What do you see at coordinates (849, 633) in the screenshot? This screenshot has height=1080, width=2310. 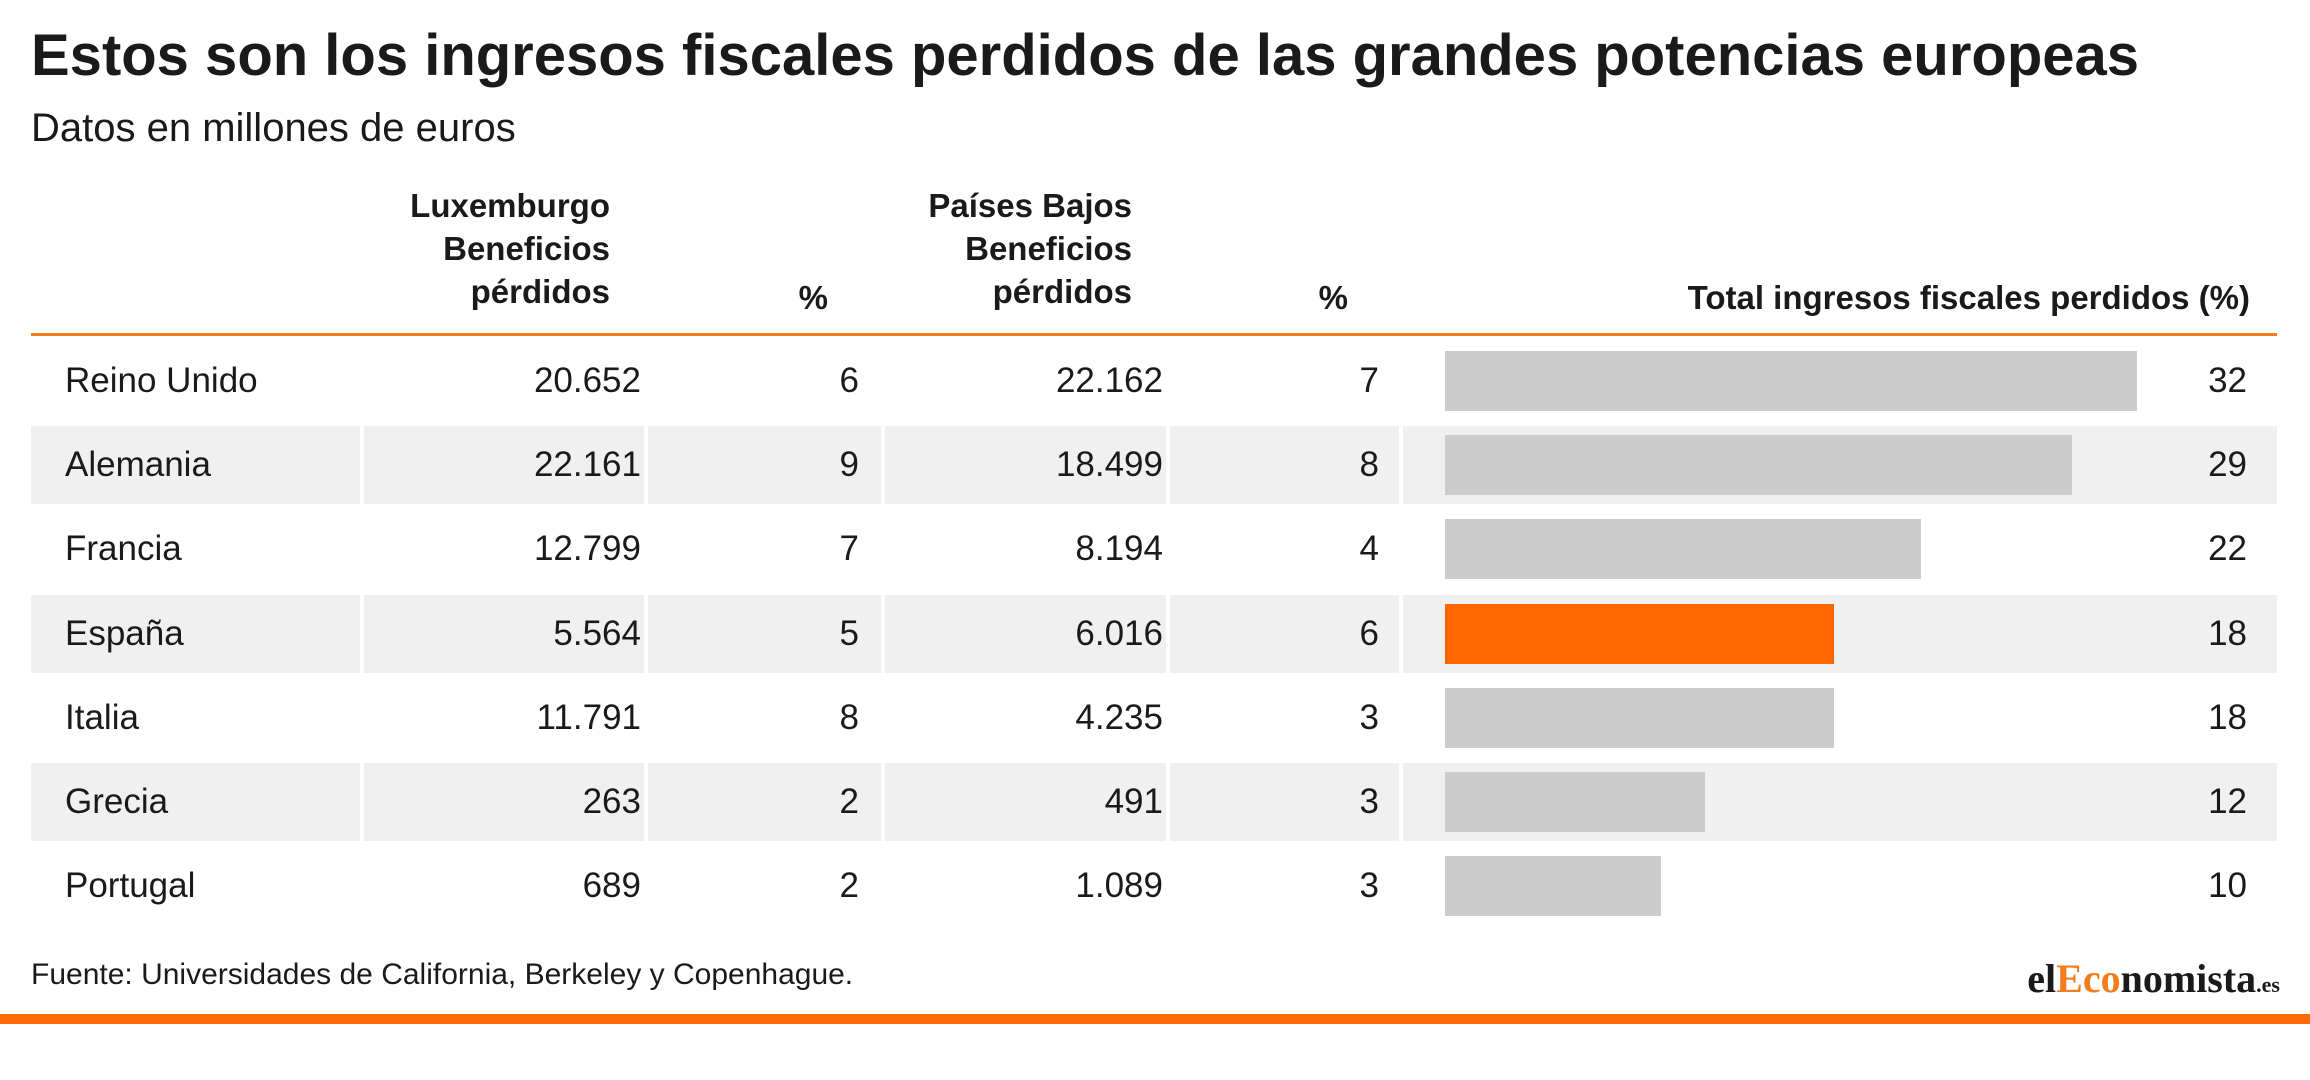 I see `cell-lux-pct: 5` at bounding box center [849, 633].